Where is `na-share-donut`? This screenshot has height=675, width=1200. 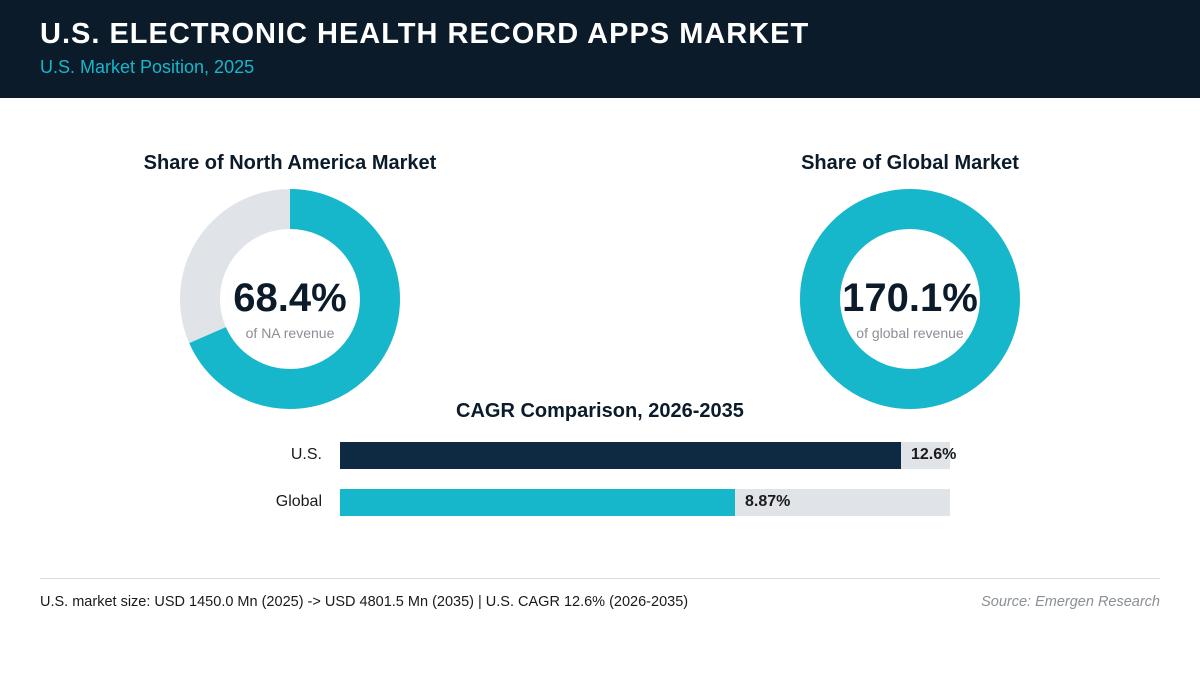
na-share-donut is located at coordinates (290, 299).